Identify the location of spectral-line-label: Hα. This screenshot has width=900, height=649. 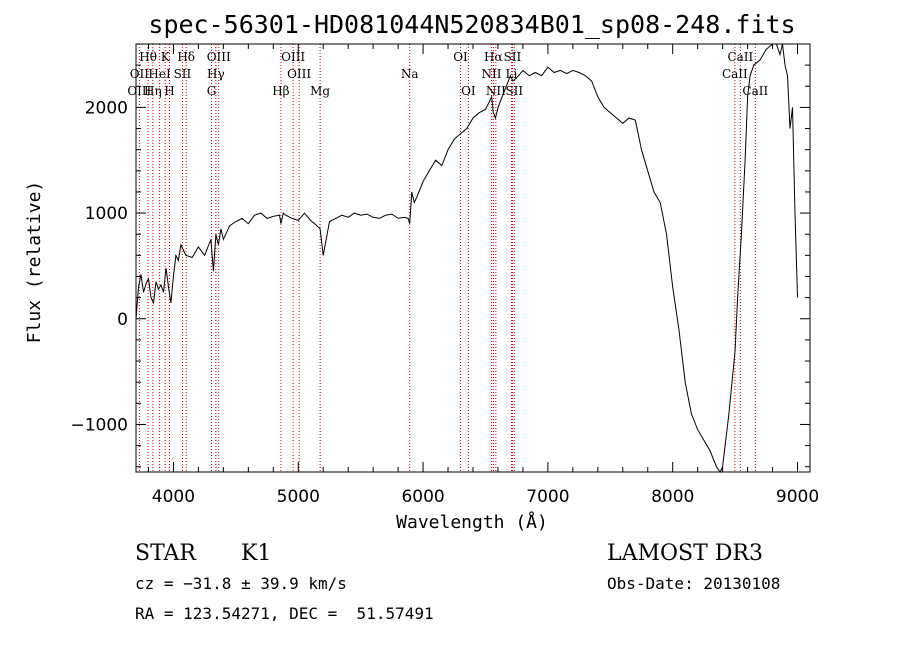
(493, 57).